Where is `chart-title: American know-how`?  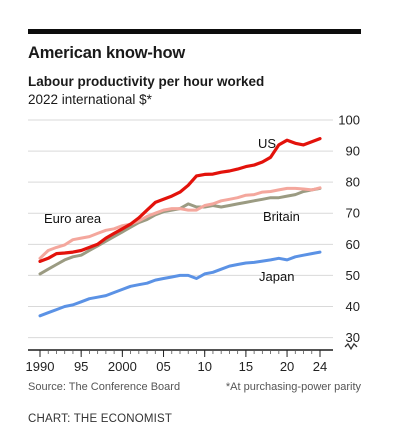
chart-title: American know-how is located at coordinates (107, 53).